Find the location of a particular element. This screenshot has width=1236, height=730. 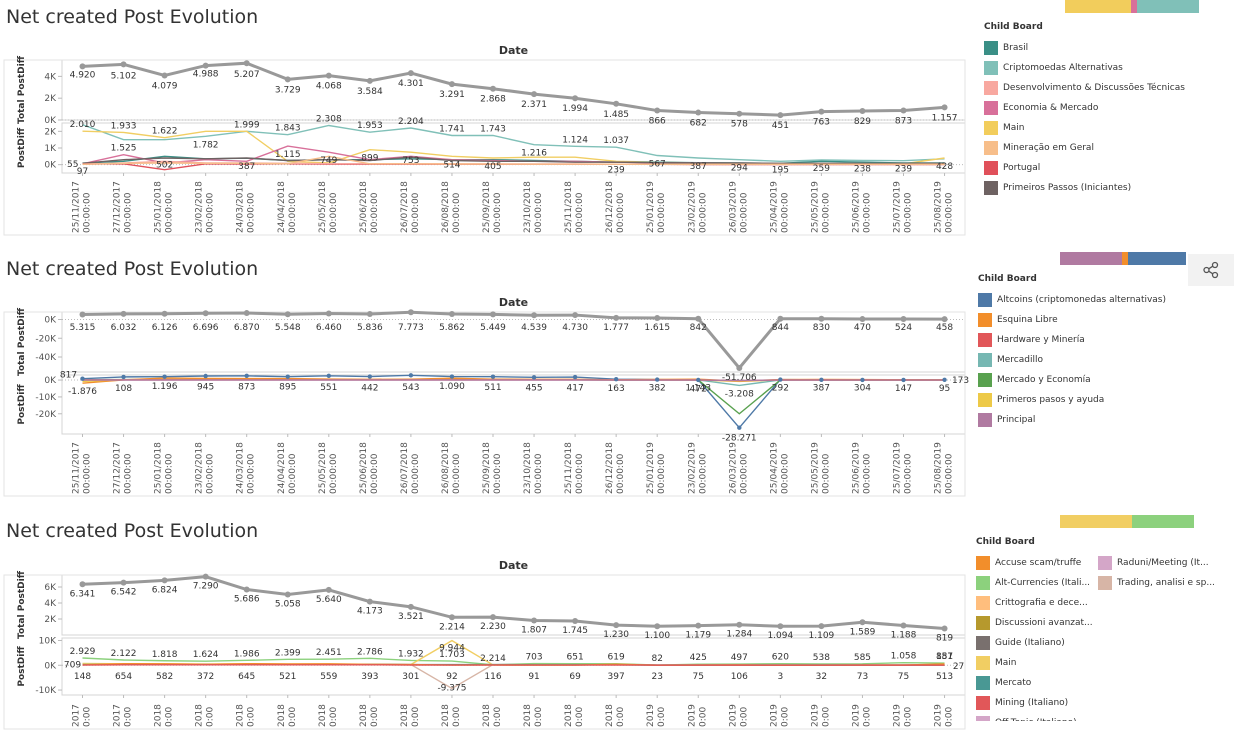

total-data-label: 2.214 is located at coordinates (452, 627).